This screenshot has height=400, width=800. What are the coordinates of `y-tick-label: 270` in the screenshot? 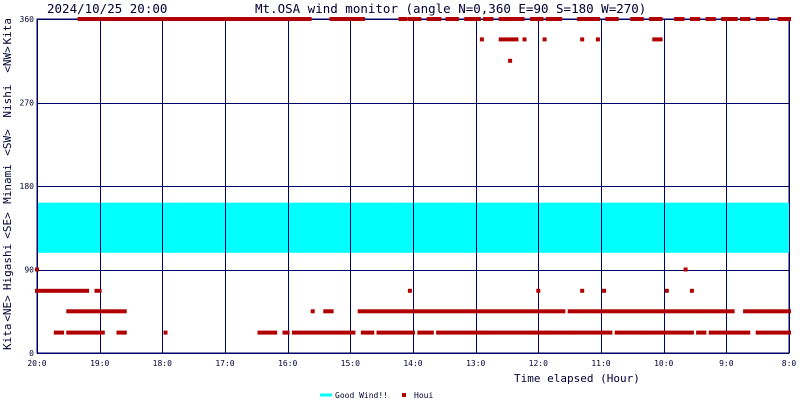 It's located at (27, 103).